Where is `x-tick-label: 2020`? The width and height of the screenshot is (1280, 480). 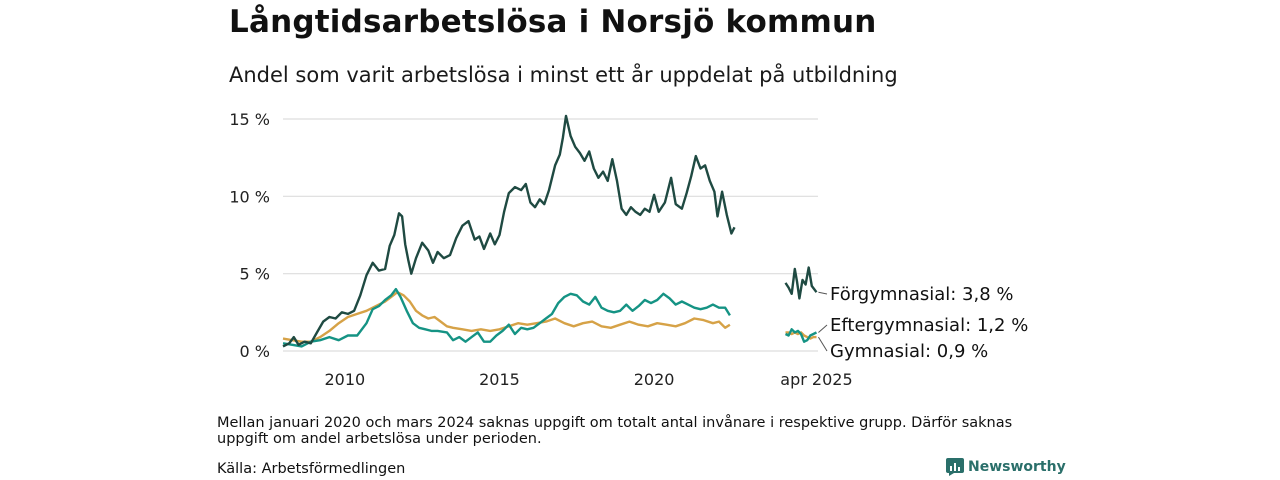
x-tick-label: 2020 is located at coordinates (654, 379).